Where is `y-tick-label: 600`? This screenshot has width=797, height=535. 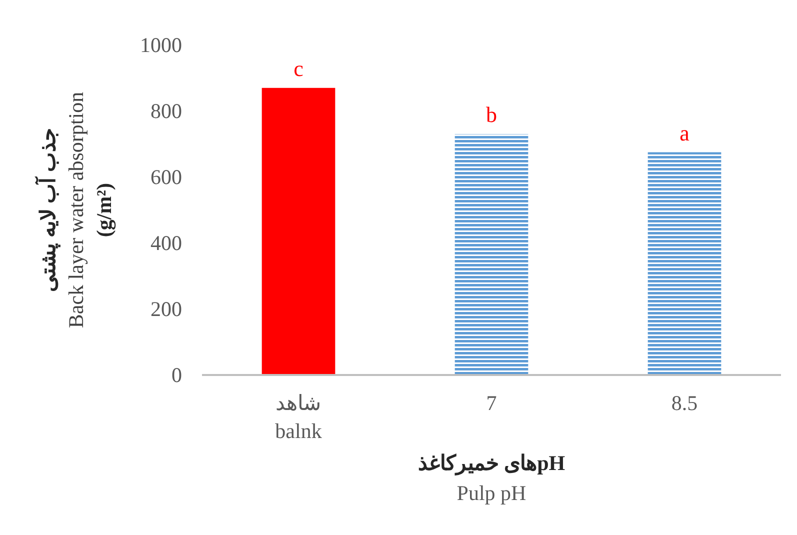 y-tick-label: 600 is located at coordinates (166, 177).